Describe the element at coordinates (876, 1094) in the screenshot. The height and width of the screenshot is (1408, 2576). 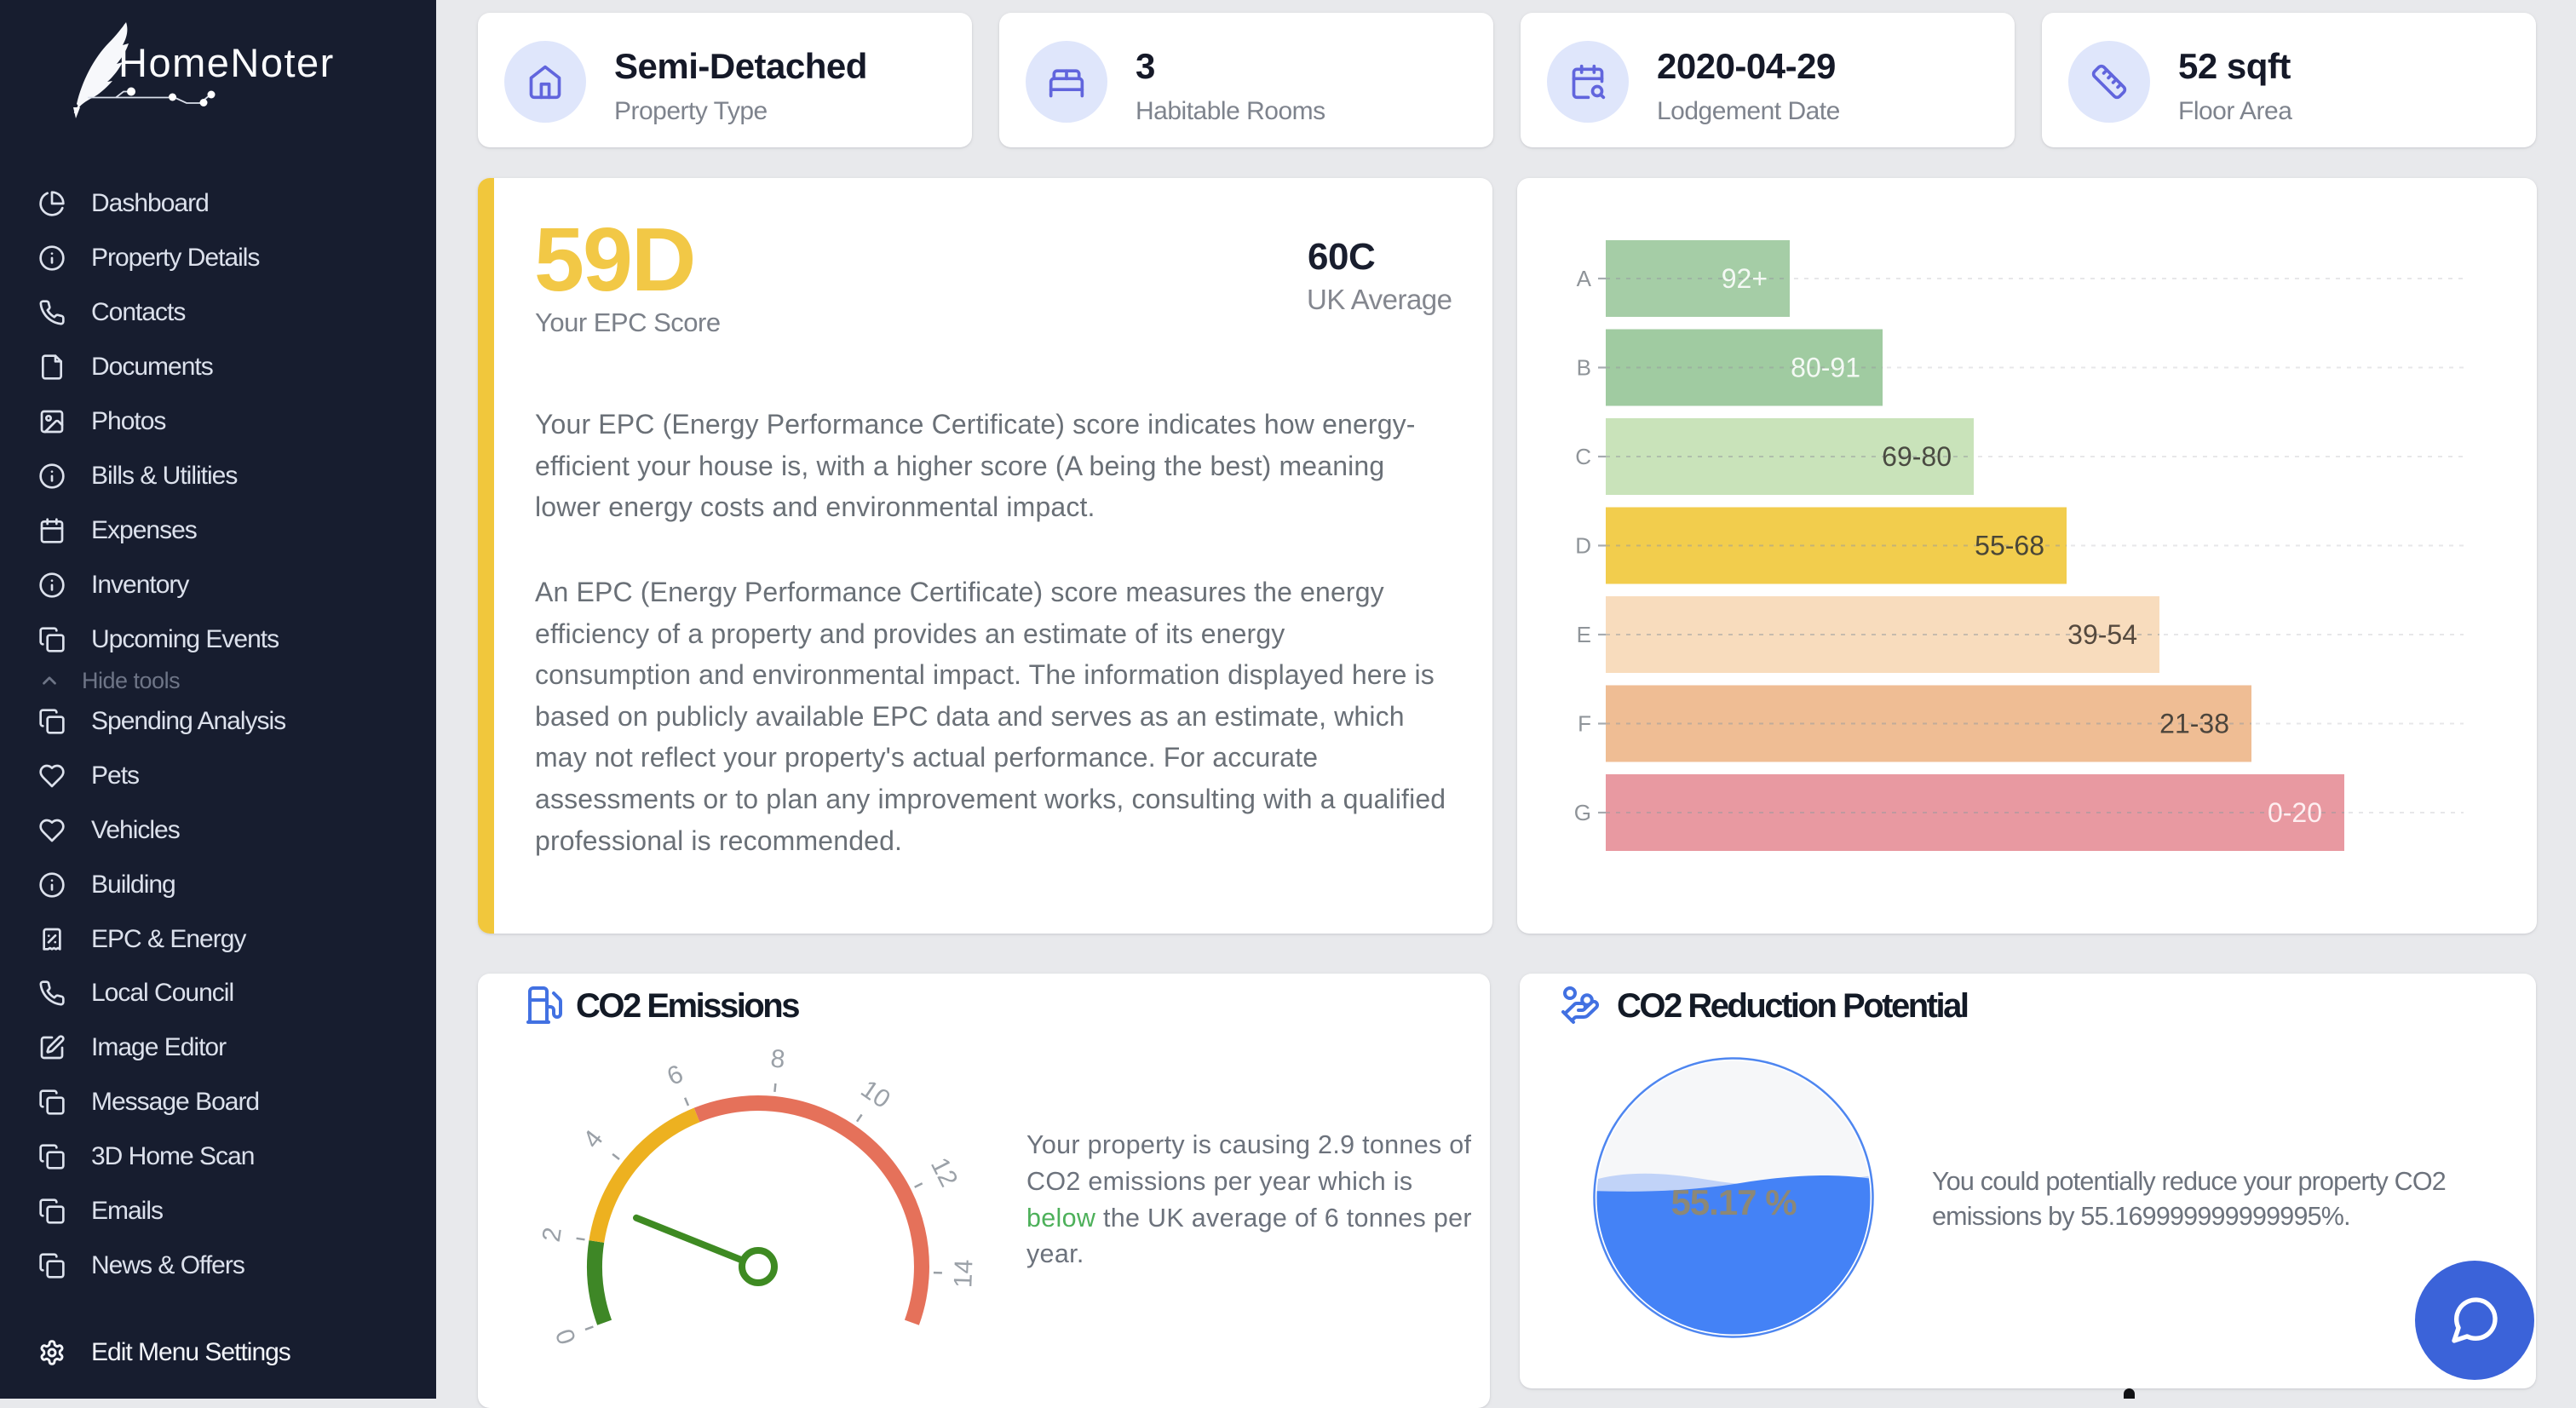
I see `svg-text: 10` at that location.